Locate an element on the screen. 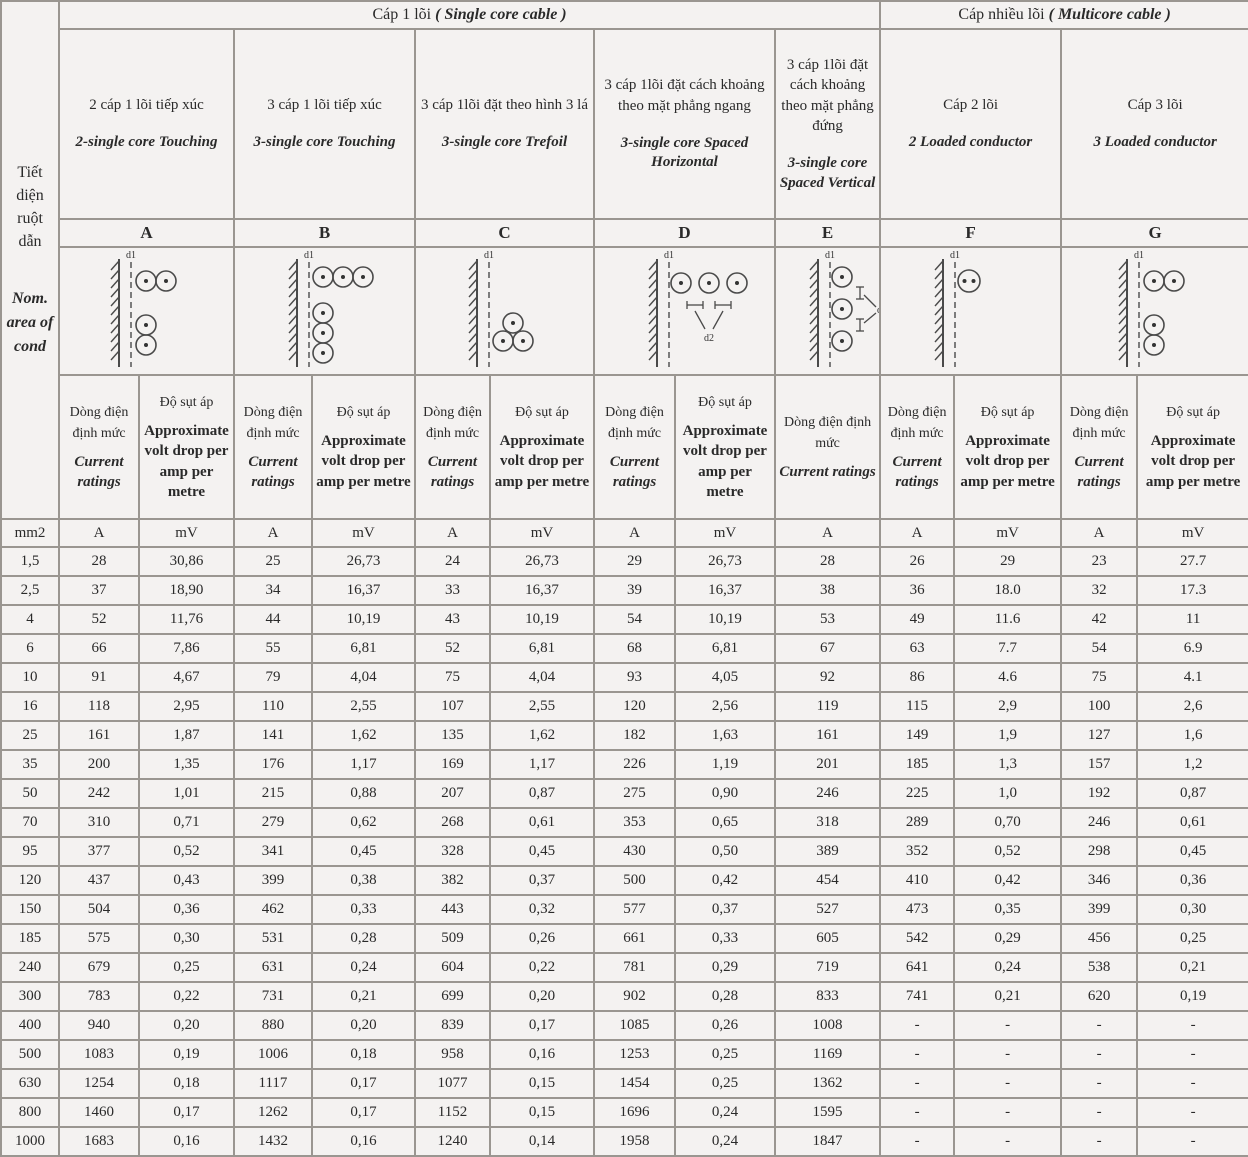 Image resolution: width=1248 pixels, height=1157 pixels. value-cell: 0,24 is located at coordinates (725, 1112).